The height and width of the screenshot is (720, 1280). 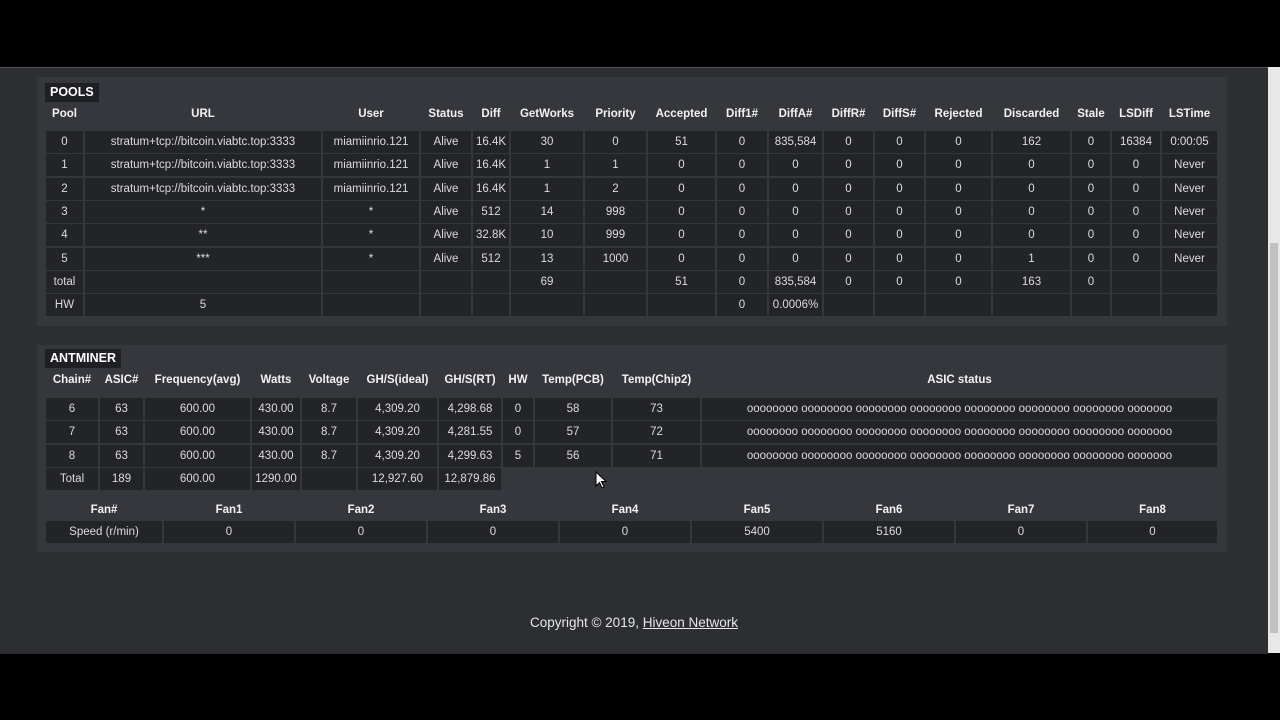 I want to click on column-header: URL, so click(x=203, y=114).